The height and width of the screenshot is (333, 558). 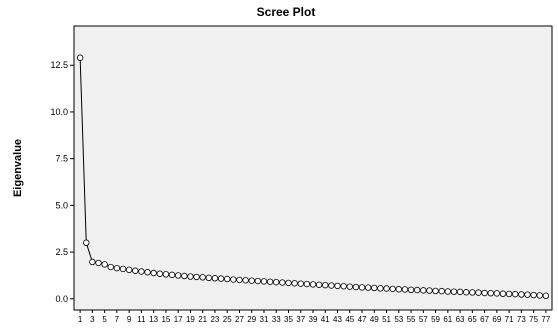 What do you see at coordinates (545, 319) in the screenshot?
I see `x-tick-label: 77` at bounding box center [545, 319].